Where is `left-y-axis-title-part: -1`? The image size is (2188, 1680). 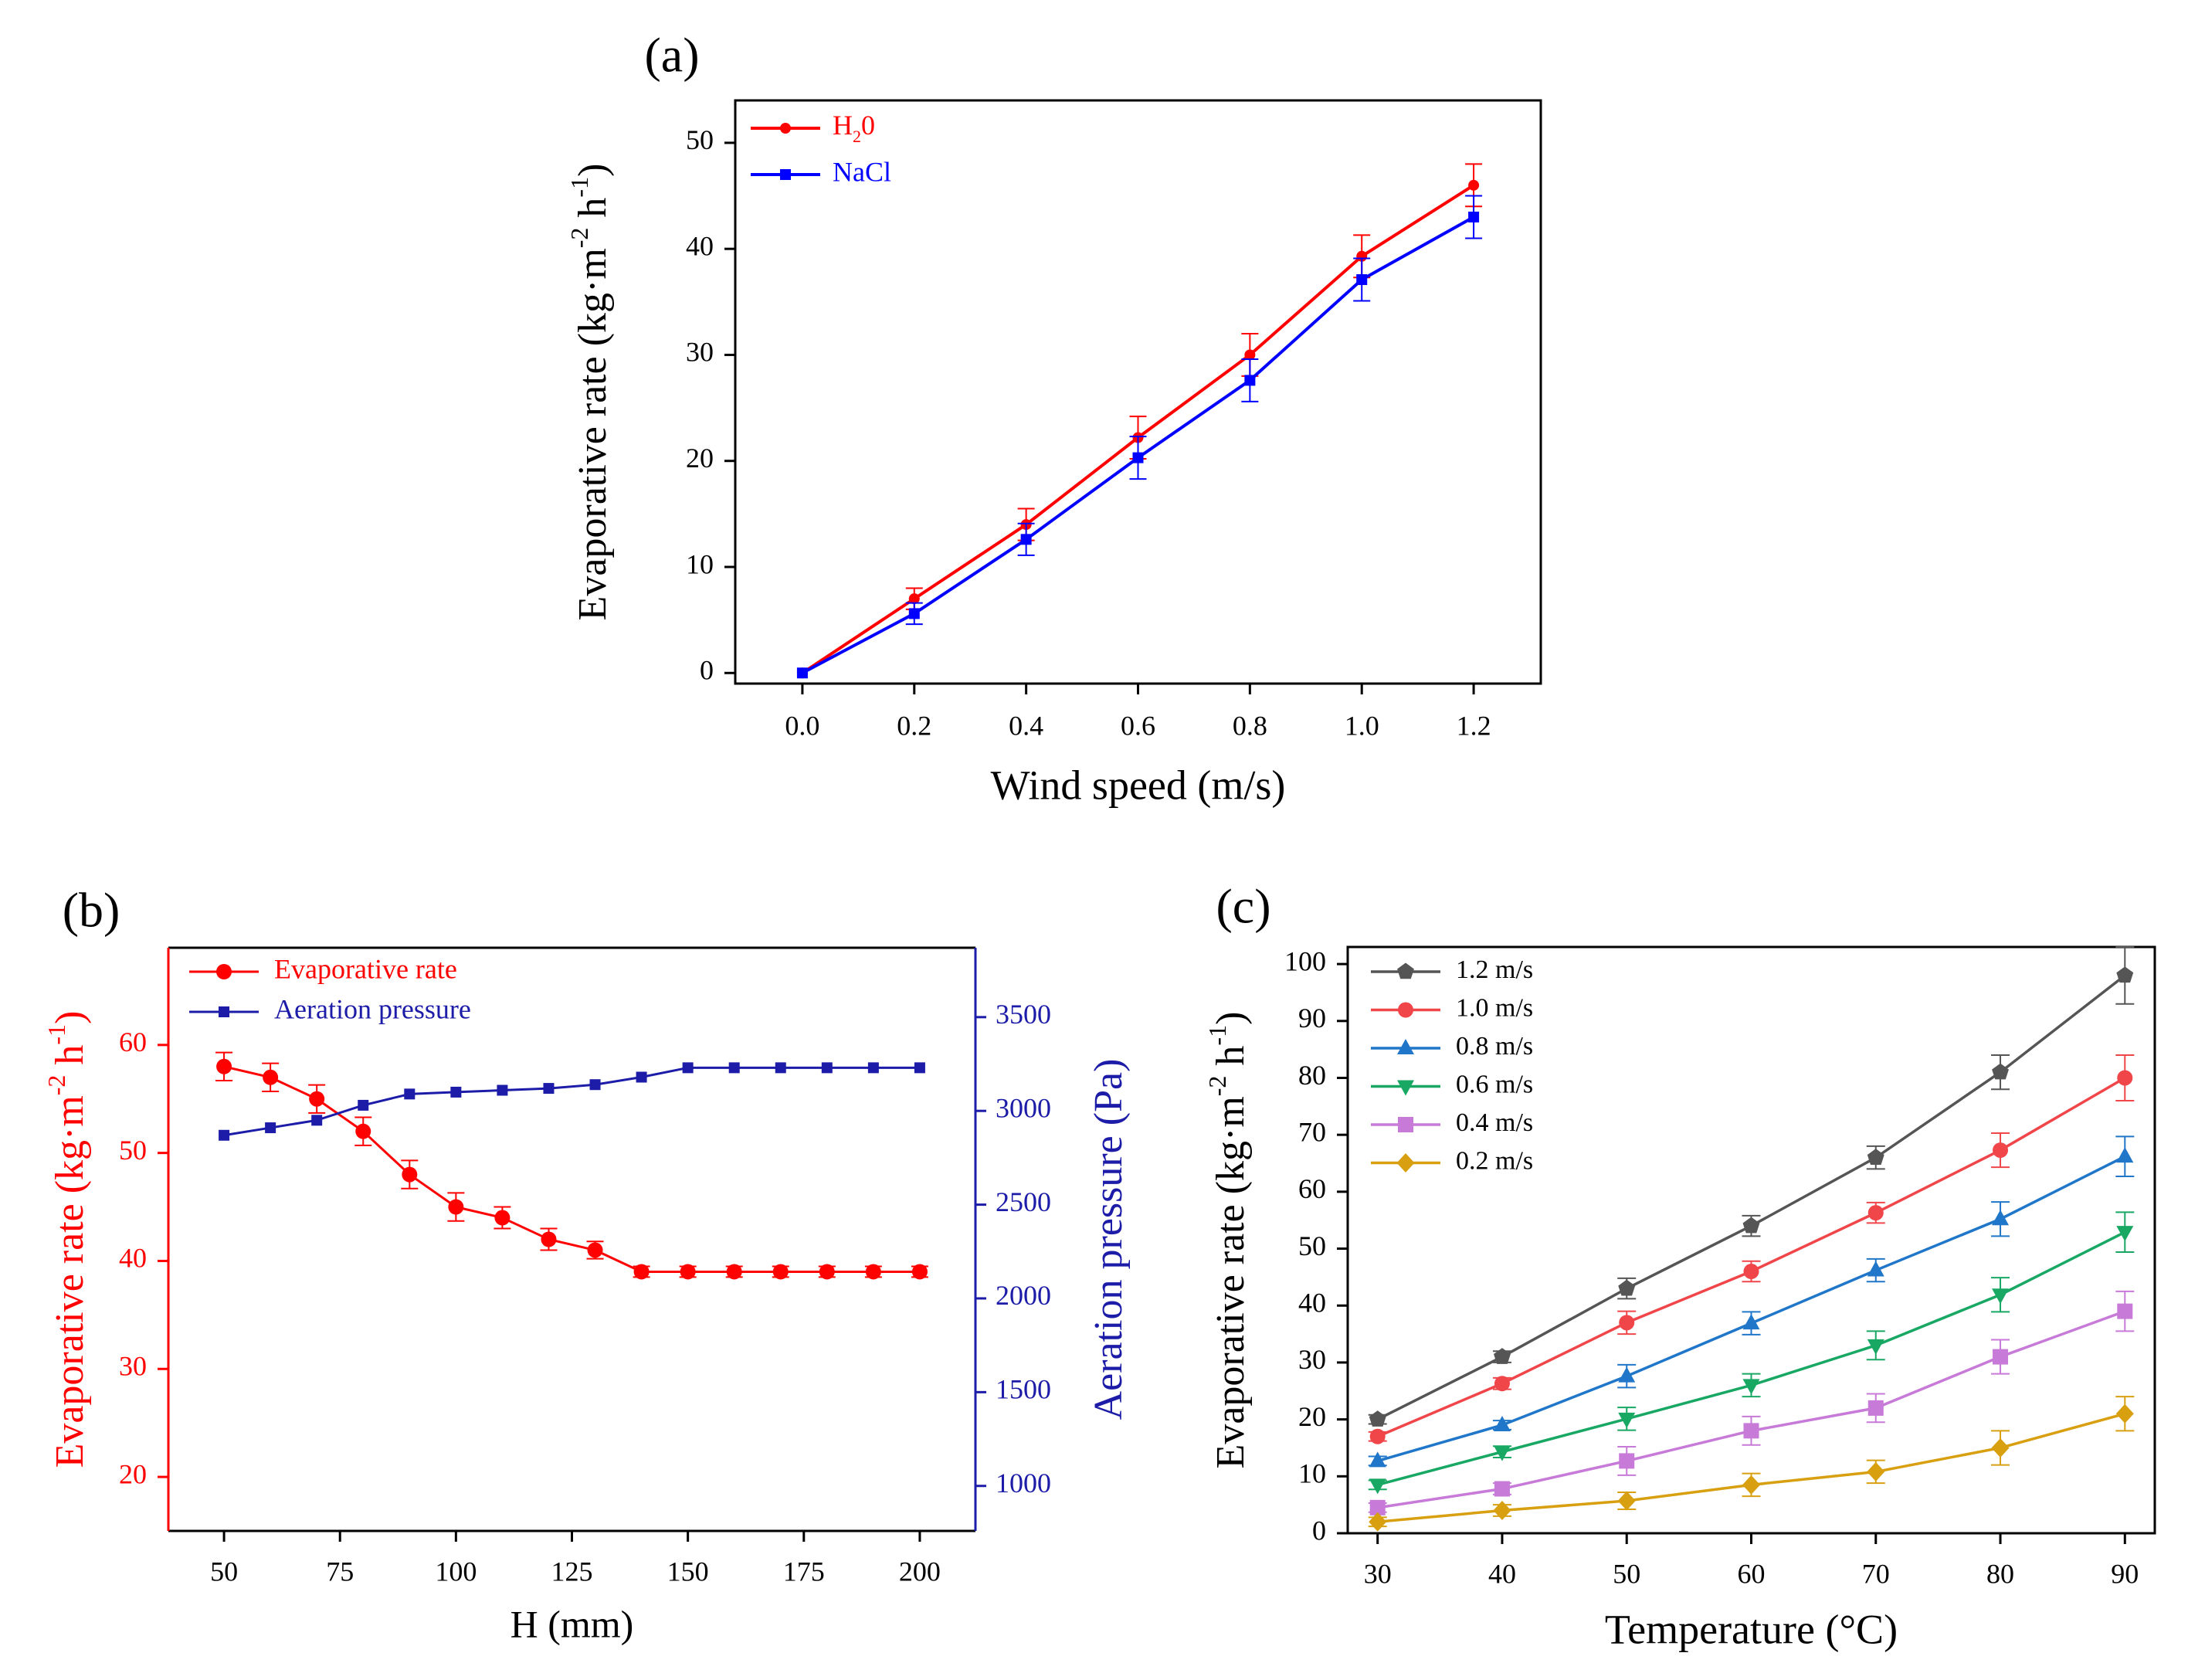 left-y-axis-title-part: -1 is located at coordinates (56, 1034).